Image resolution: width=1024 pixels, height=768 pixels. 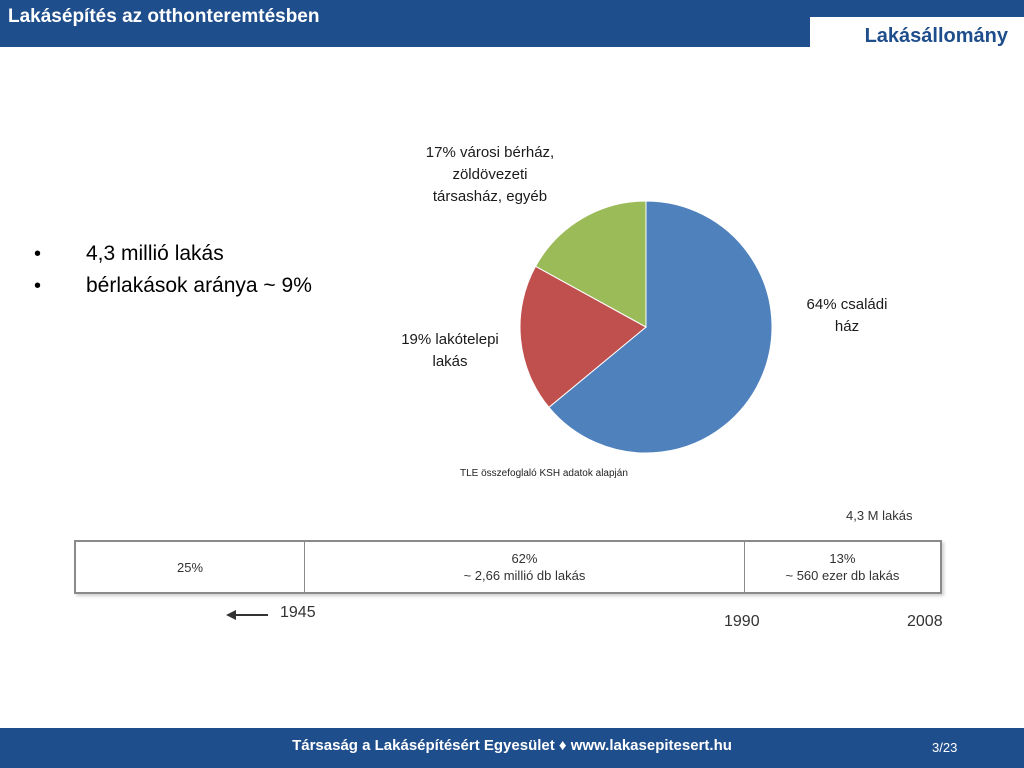 I want to click on pie-chart, so click(x=646, y=327).